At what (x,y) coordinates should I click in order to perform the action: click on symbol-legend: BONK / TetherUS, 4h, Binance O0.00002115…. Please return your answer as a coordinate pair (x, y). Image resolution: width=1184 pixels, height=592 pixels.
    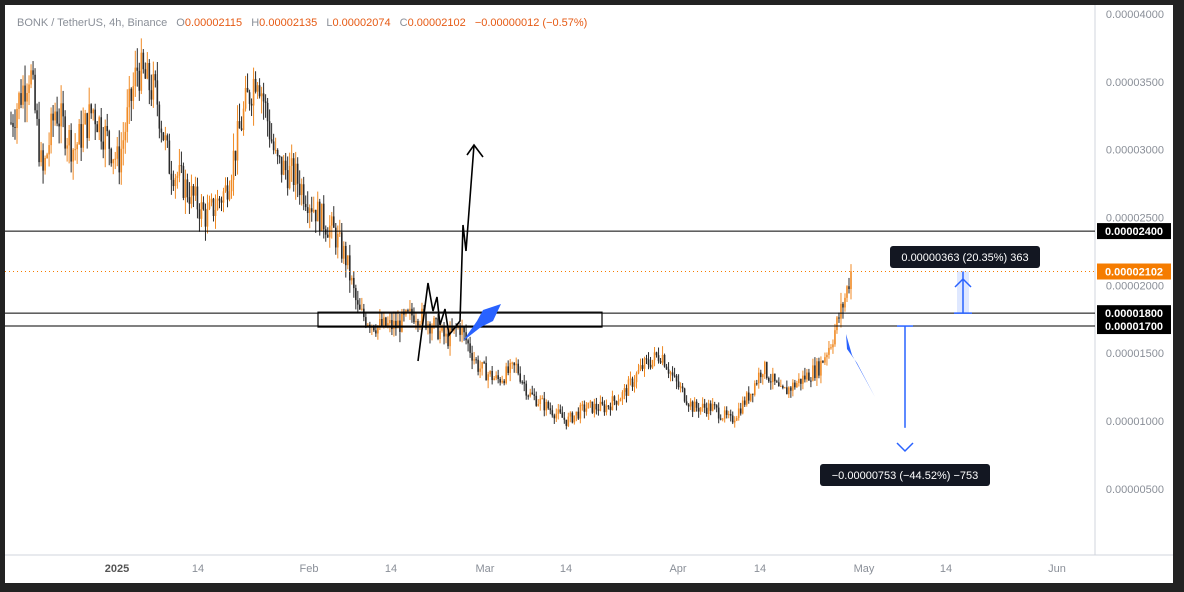
    Looking at the image, I should click on (302, 23).